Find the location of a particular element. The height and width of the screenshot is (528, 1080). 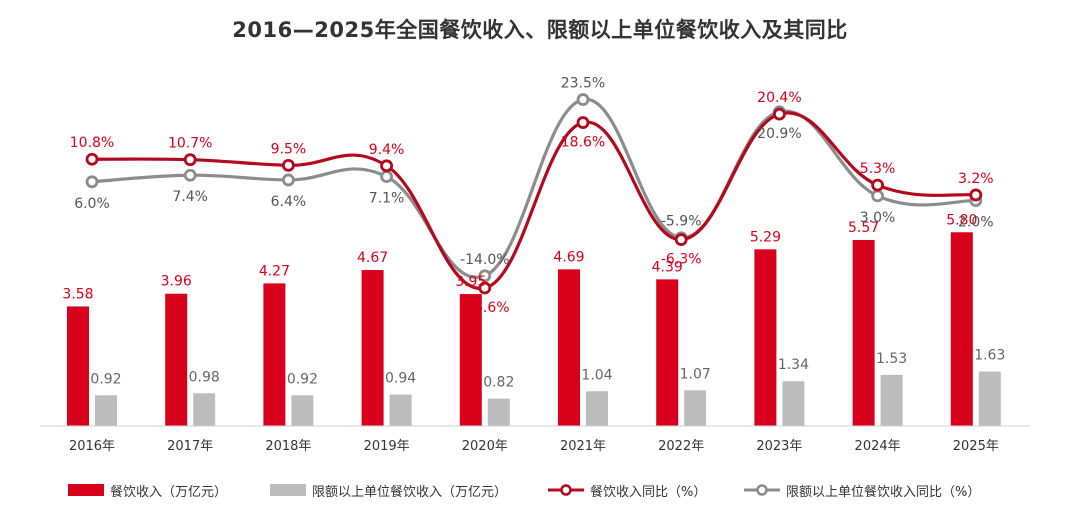

legend-swatch-revenue-yoy is located at coordinates (566, 490).